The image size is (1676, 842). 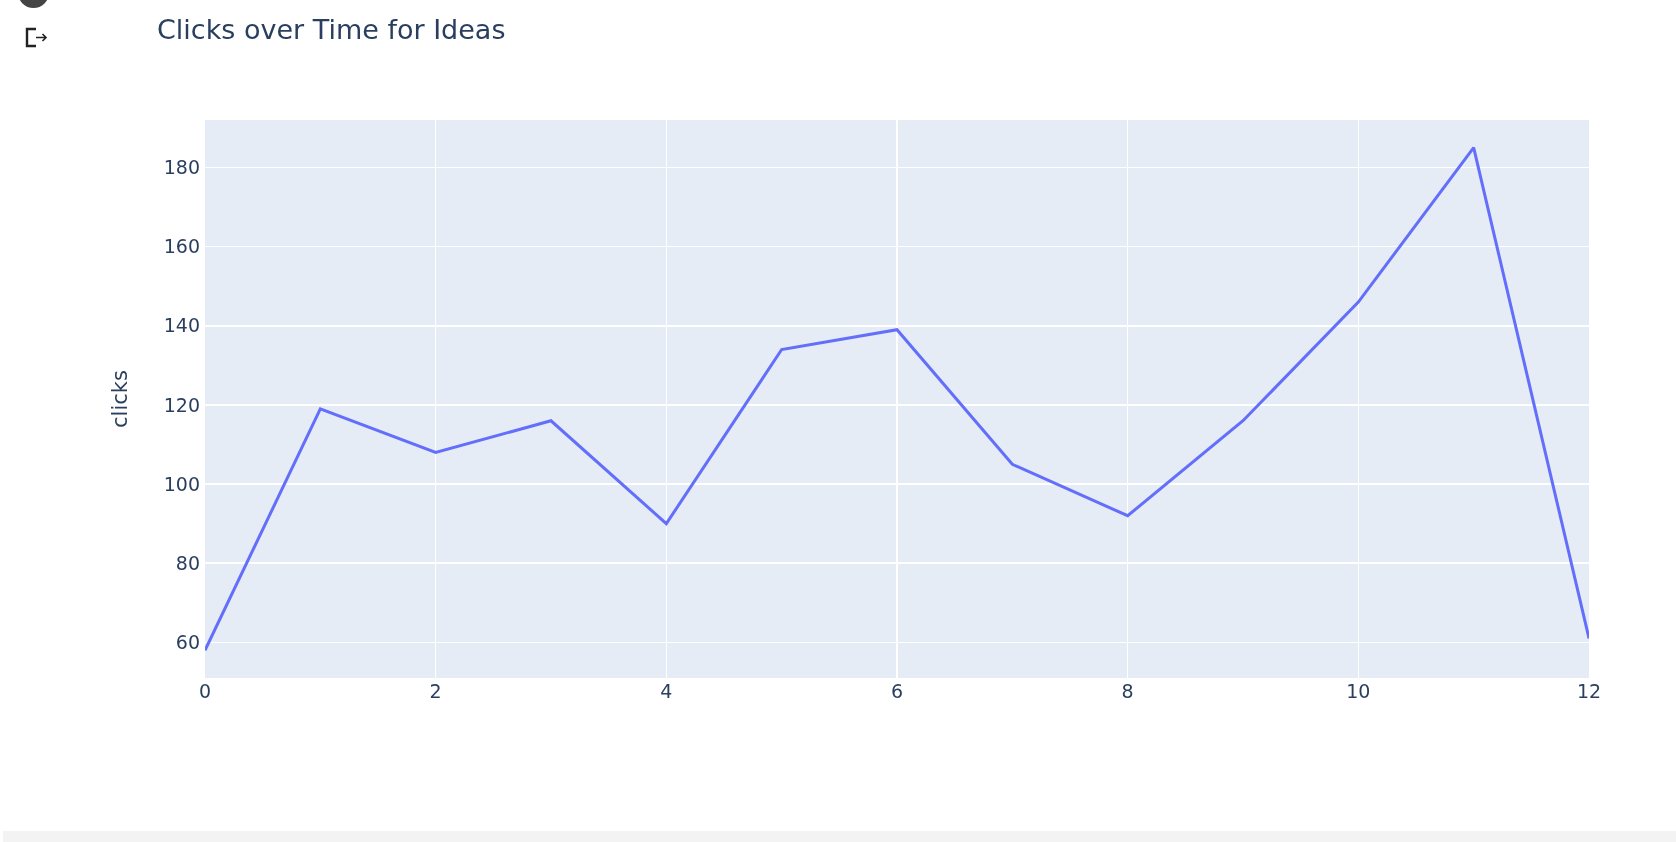 What do you see at coordinates (1127, 691) in the screenshot?
I see `x-tick-label: 8` at bounding box center [1127, 691].